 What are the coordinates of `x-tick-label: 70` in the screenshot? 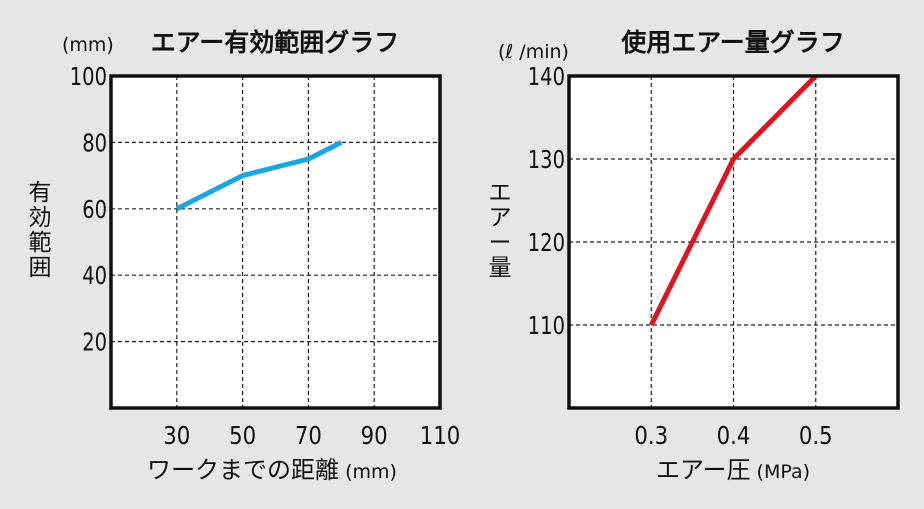 It's located at (308, 435).